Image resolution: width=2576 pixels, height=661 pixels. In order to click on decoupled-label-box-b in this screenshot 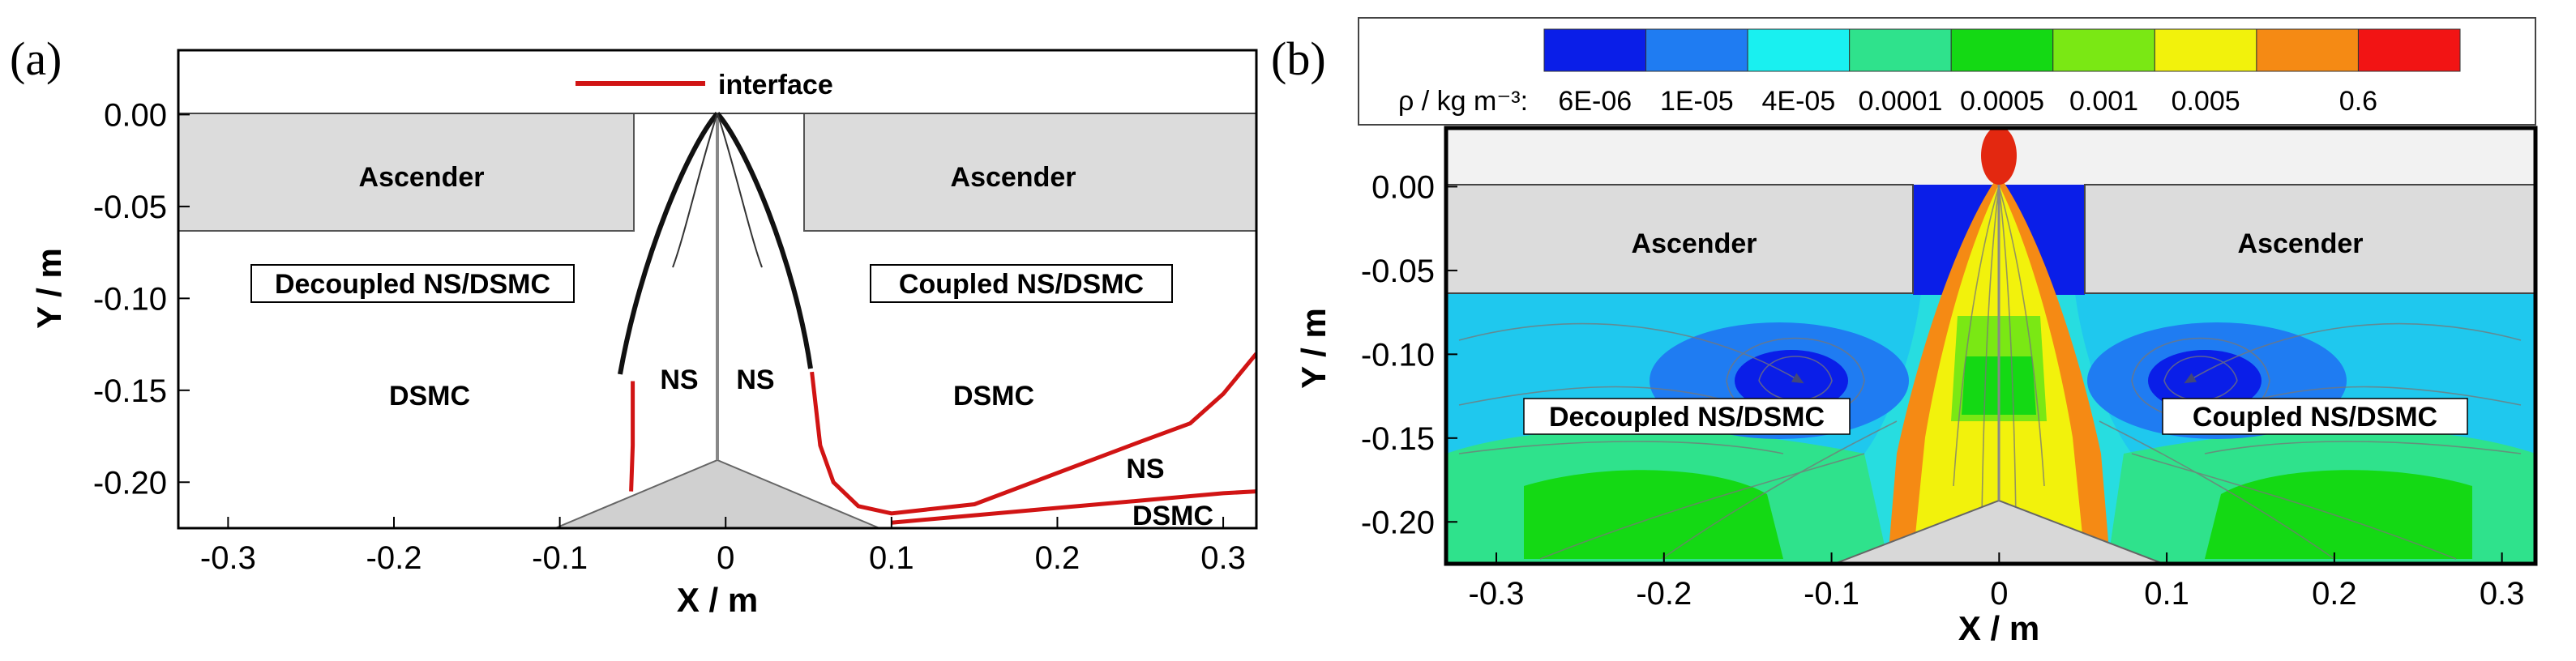, I will do `click(1687, 417)`.